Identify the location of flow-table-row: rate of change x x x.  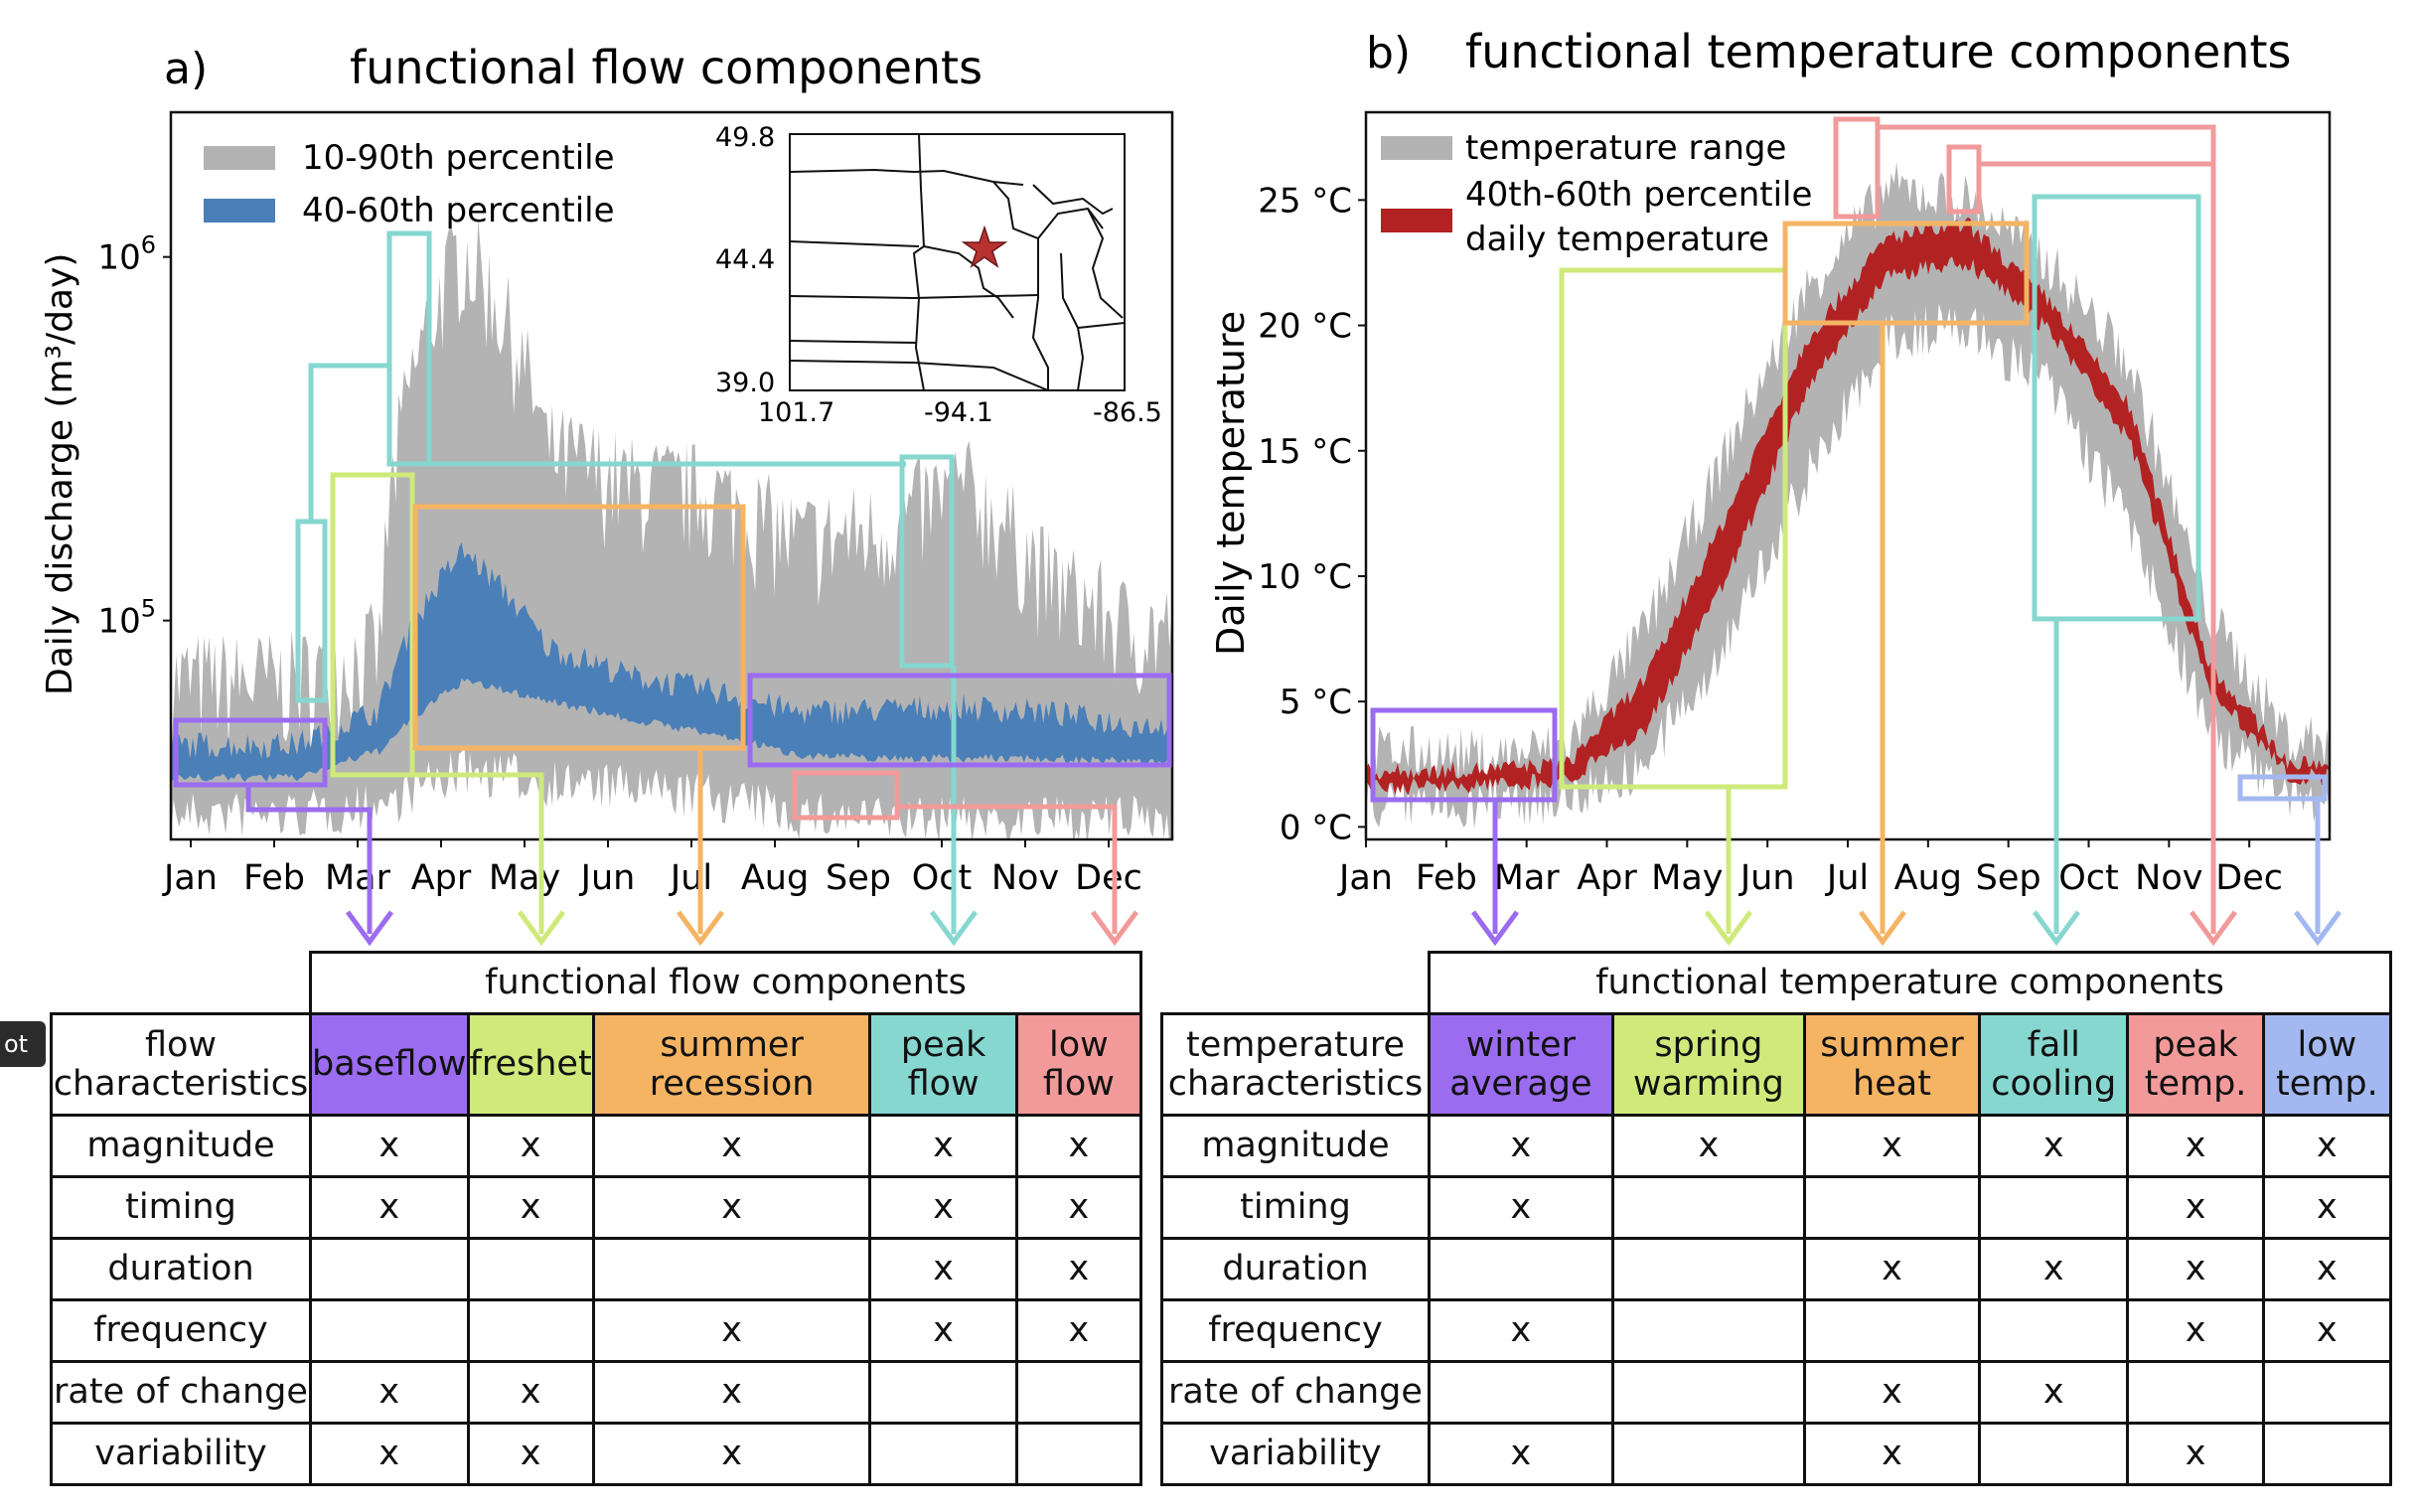
(597, 1392).